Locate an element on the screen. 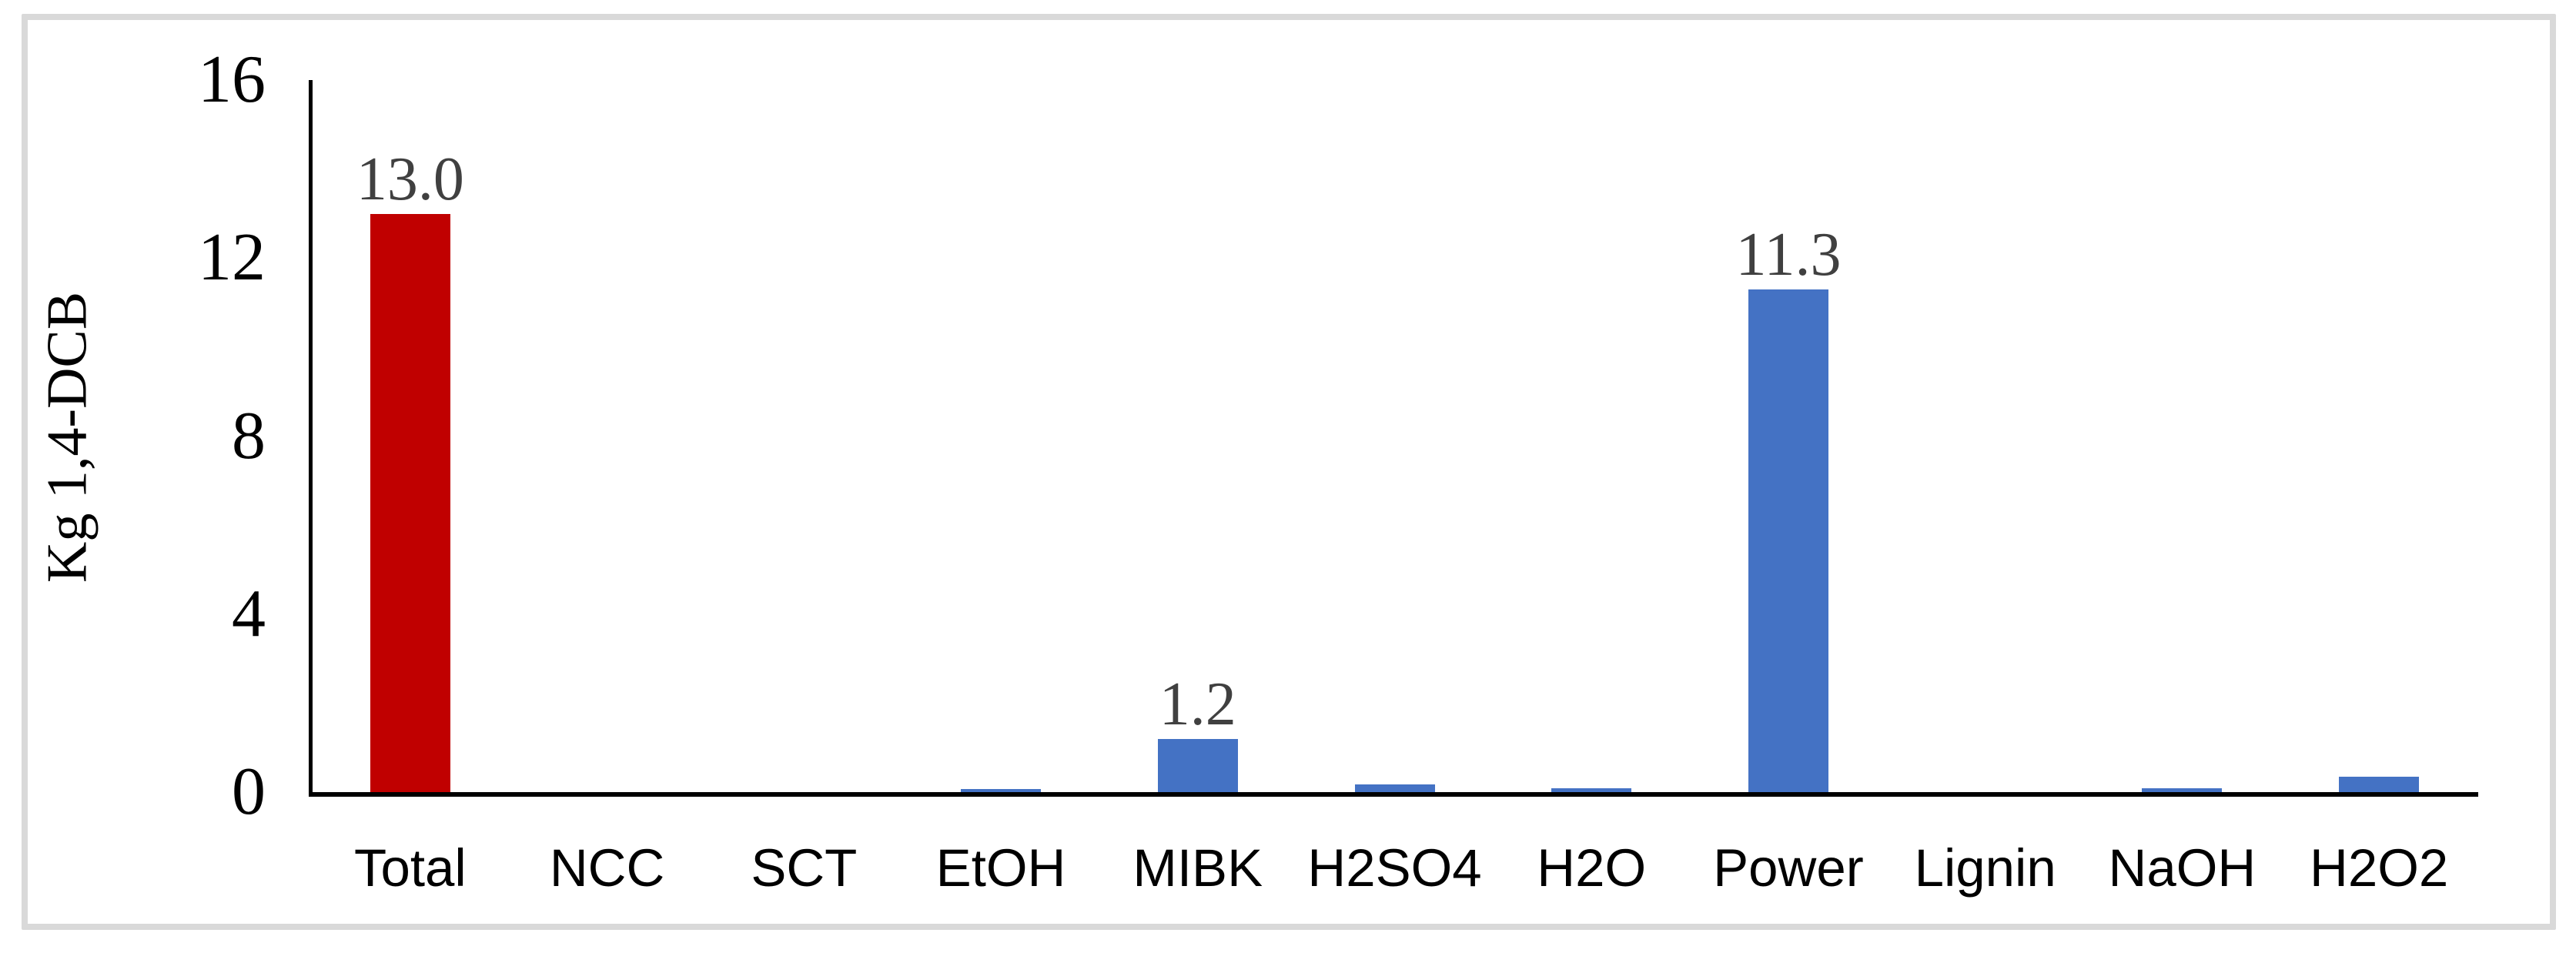 Image resolution: width=2576 pixels, height=953 pixels. bar-mibk is located at coordinates (1197, 765).